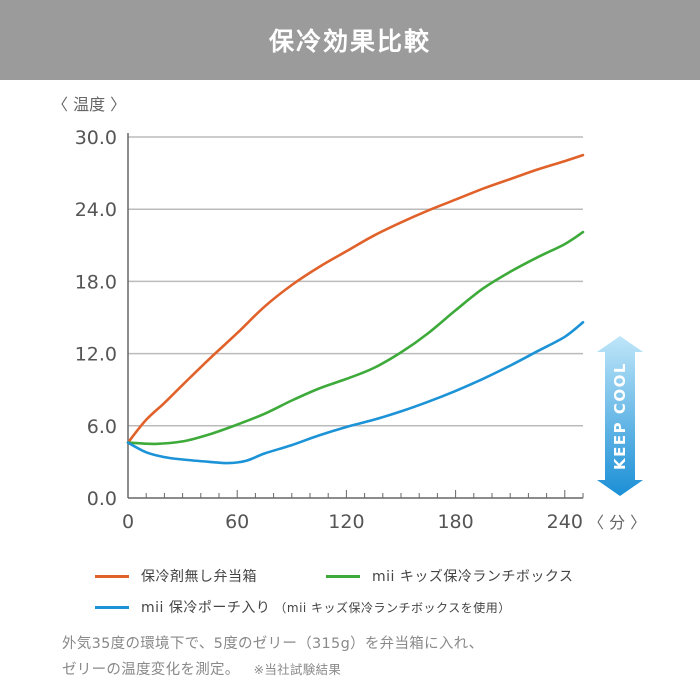 The image size is (700, 700). Describe the element at coordinates (617, 522) in the screenshot. I see `x-axis-label: 〈 分 〉` at that location.